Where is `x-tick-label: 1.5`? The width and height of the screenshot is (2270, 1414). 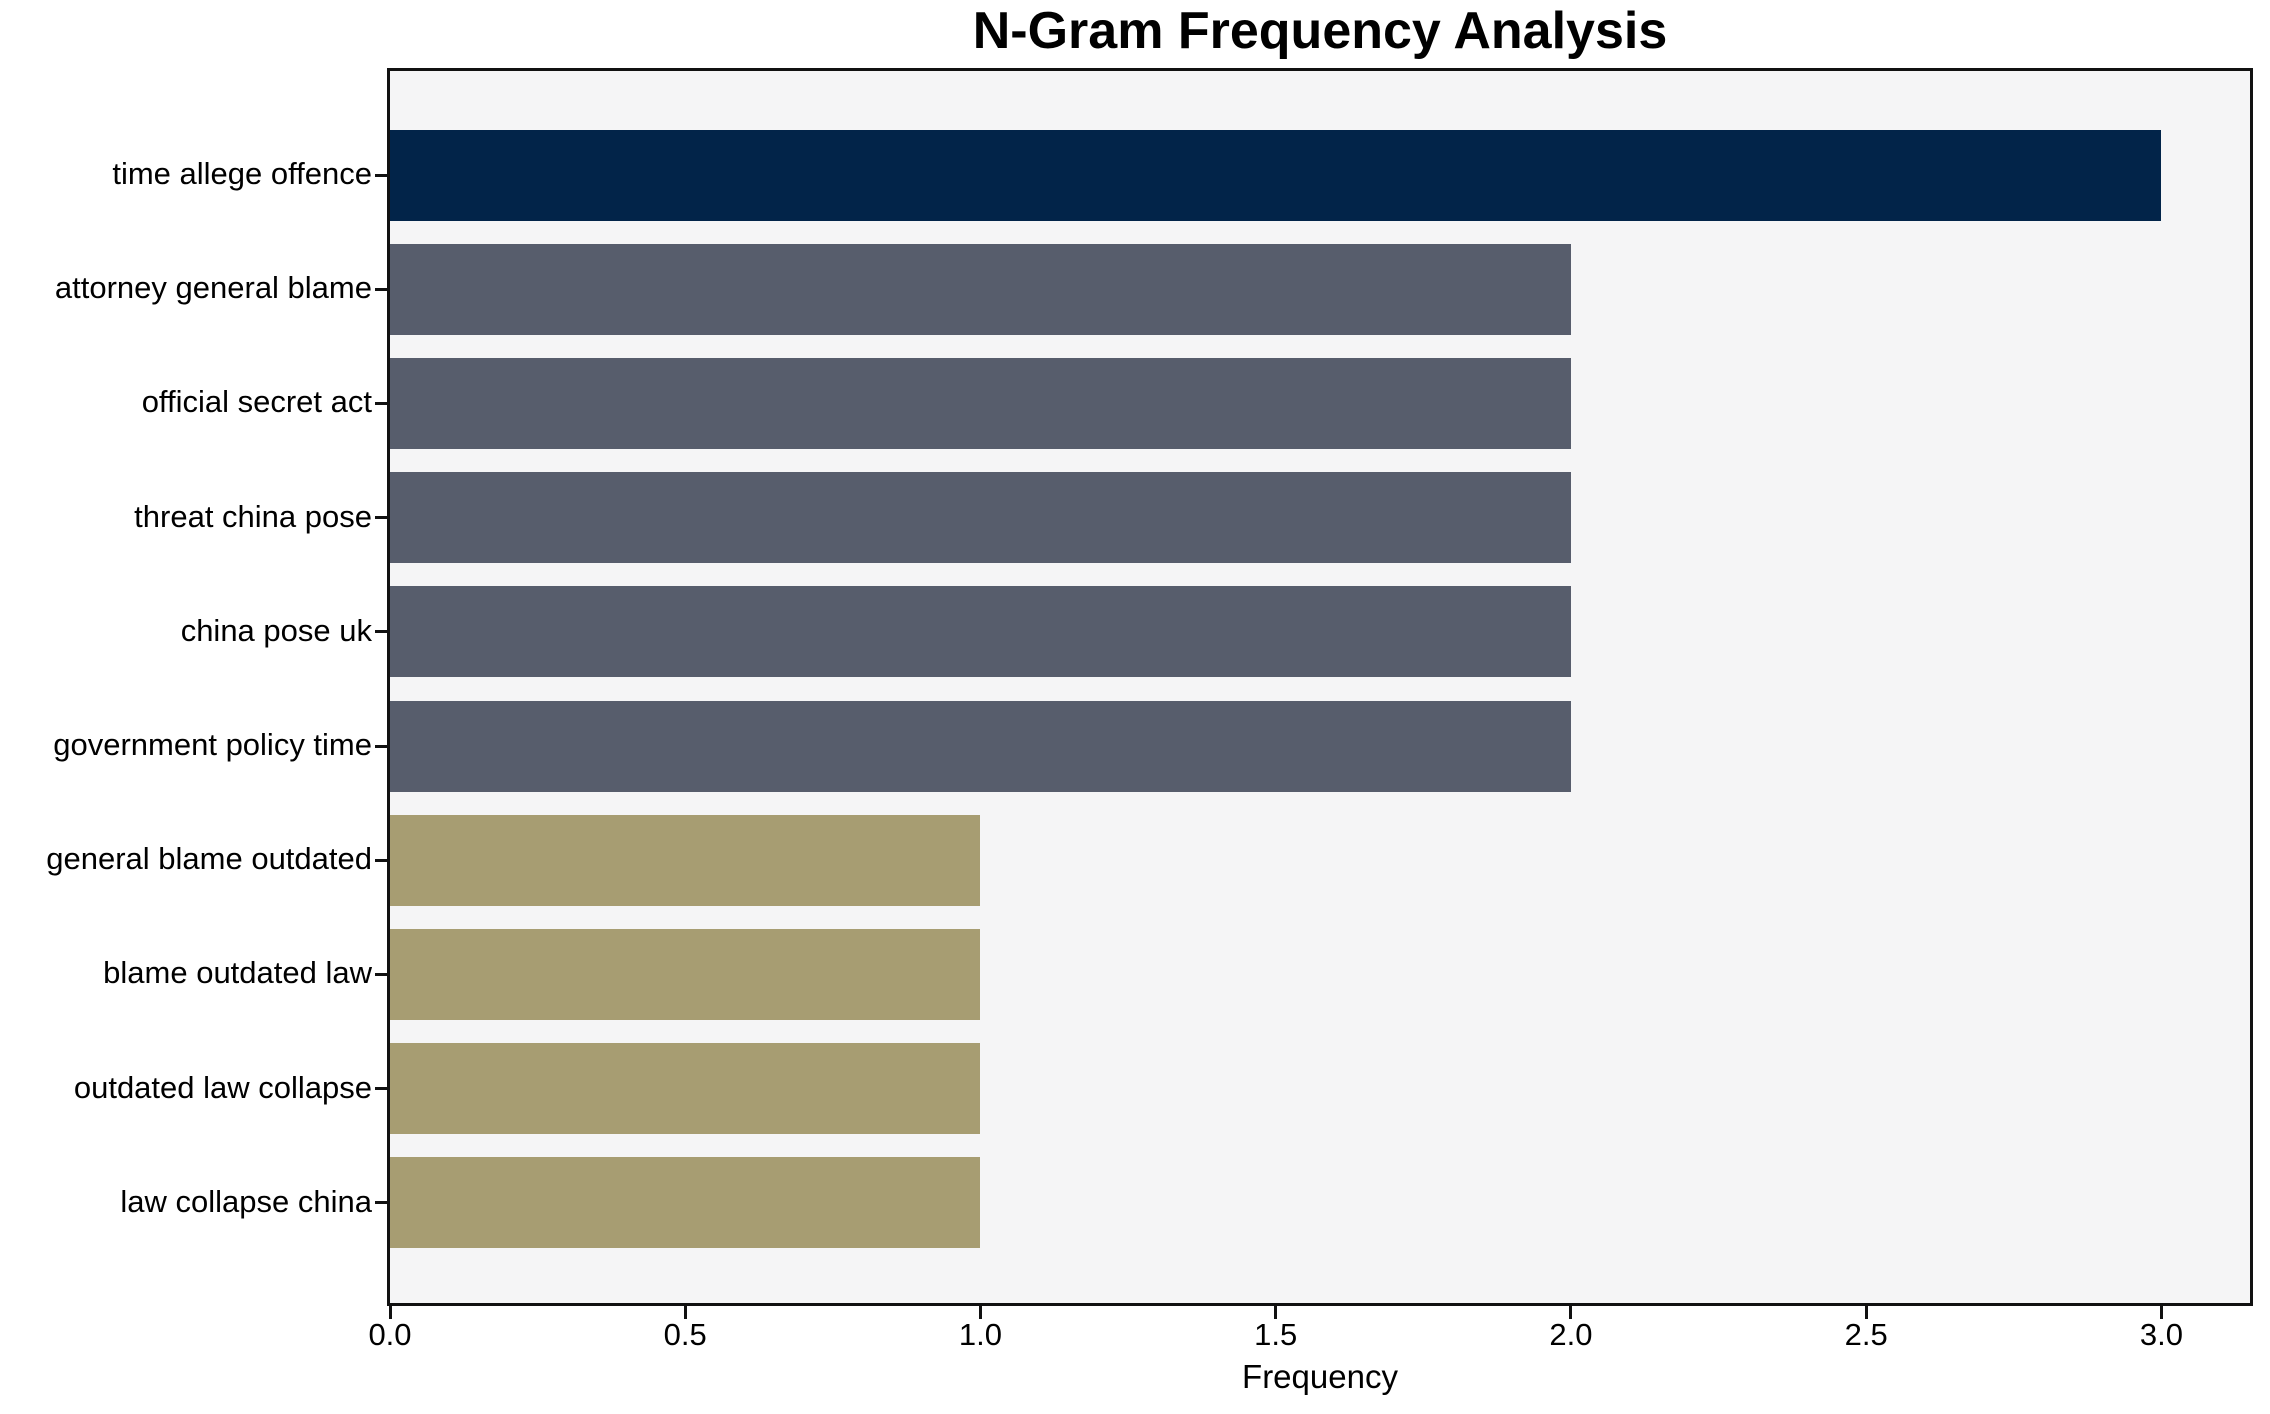
x-tick-label: 1.5 is located at coordinates (1276, 1334).